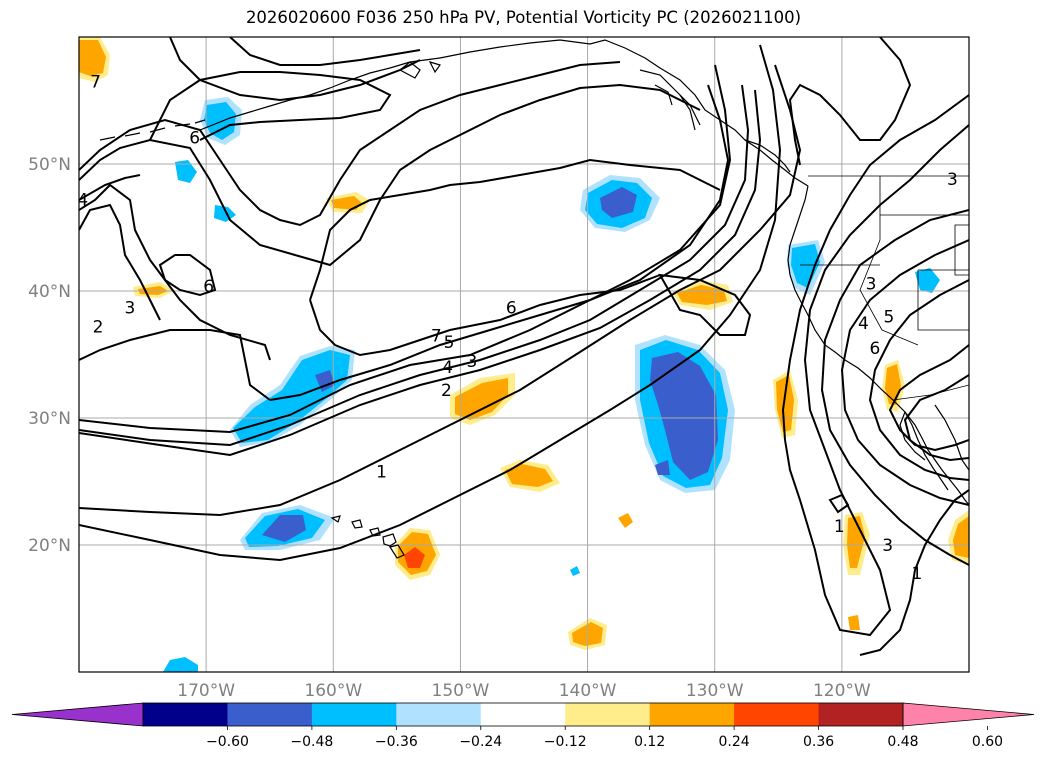 The height and width of the screenshot is (765, 1047). I want to click on colorbar-frame, so click(523, 714).